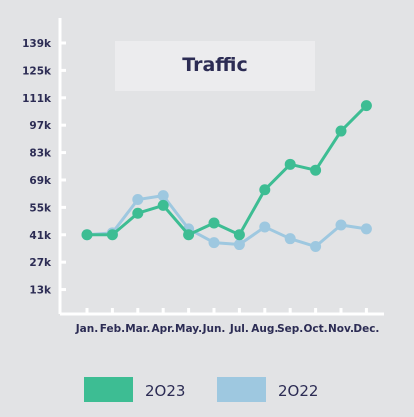 The height and width of the screenshot is (417, 414). I want to click on y-tick-label: 13k, so click(40, 291).